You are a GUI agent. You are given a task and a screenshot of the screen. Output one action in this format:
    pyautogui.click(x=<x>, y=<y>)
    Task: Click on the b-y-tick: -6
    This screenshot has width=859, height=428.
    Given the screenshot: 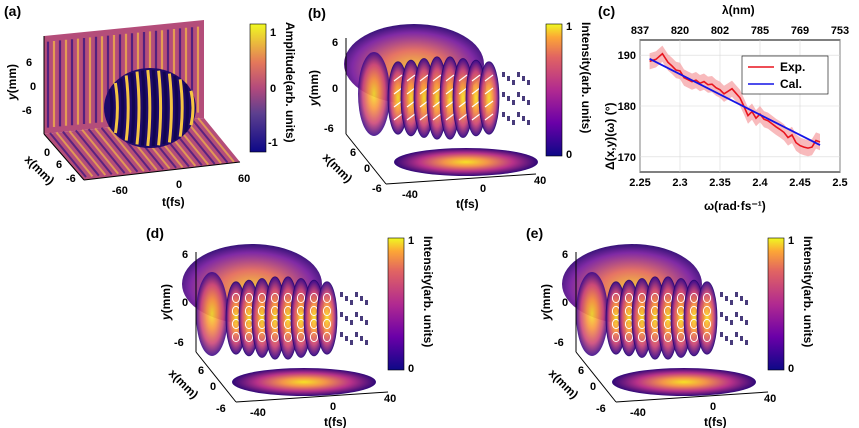 What is the action you would take?
    pyautogui.click(x=329, y=129)
    